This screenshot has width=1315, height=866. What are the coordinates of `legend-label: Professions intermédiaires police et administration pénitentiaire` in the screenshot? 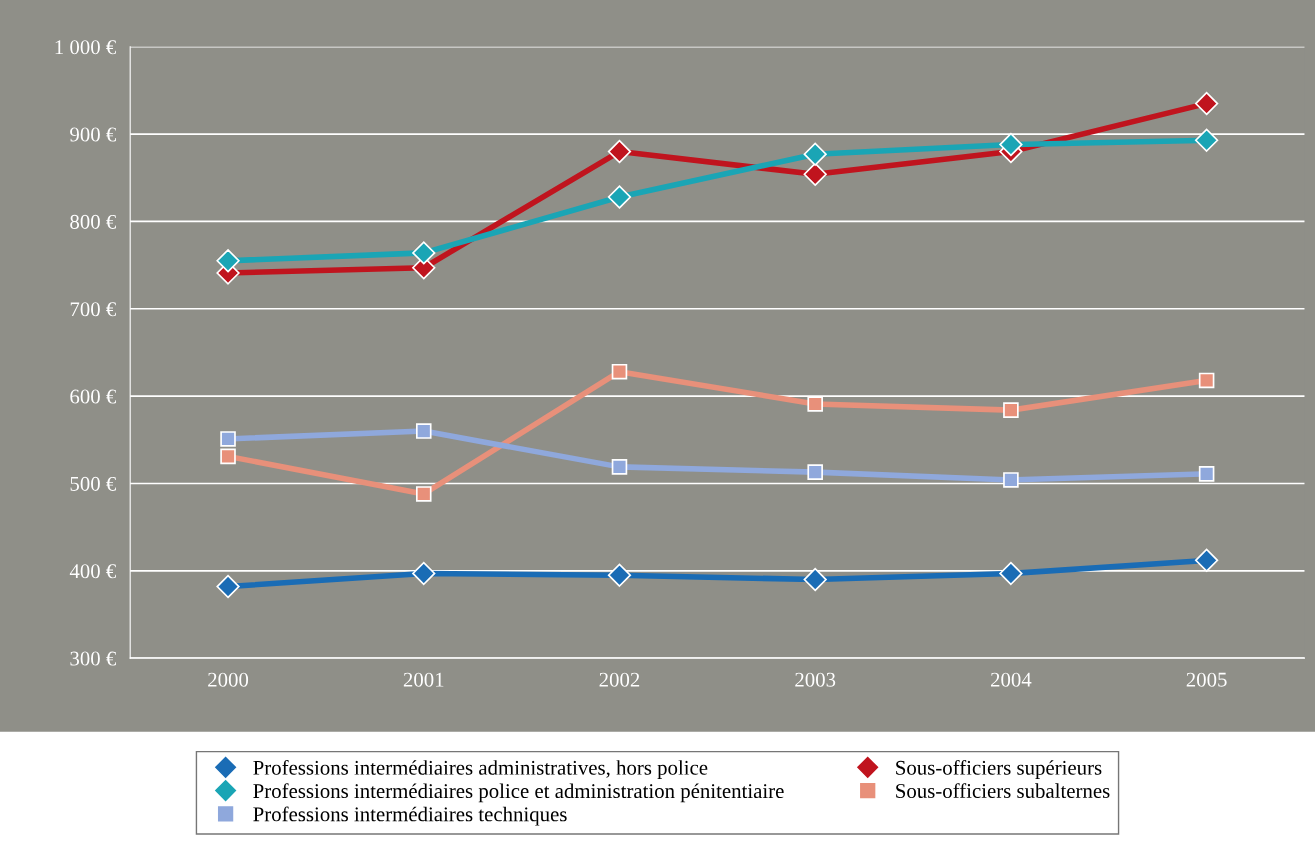 It's located at (518, 793).